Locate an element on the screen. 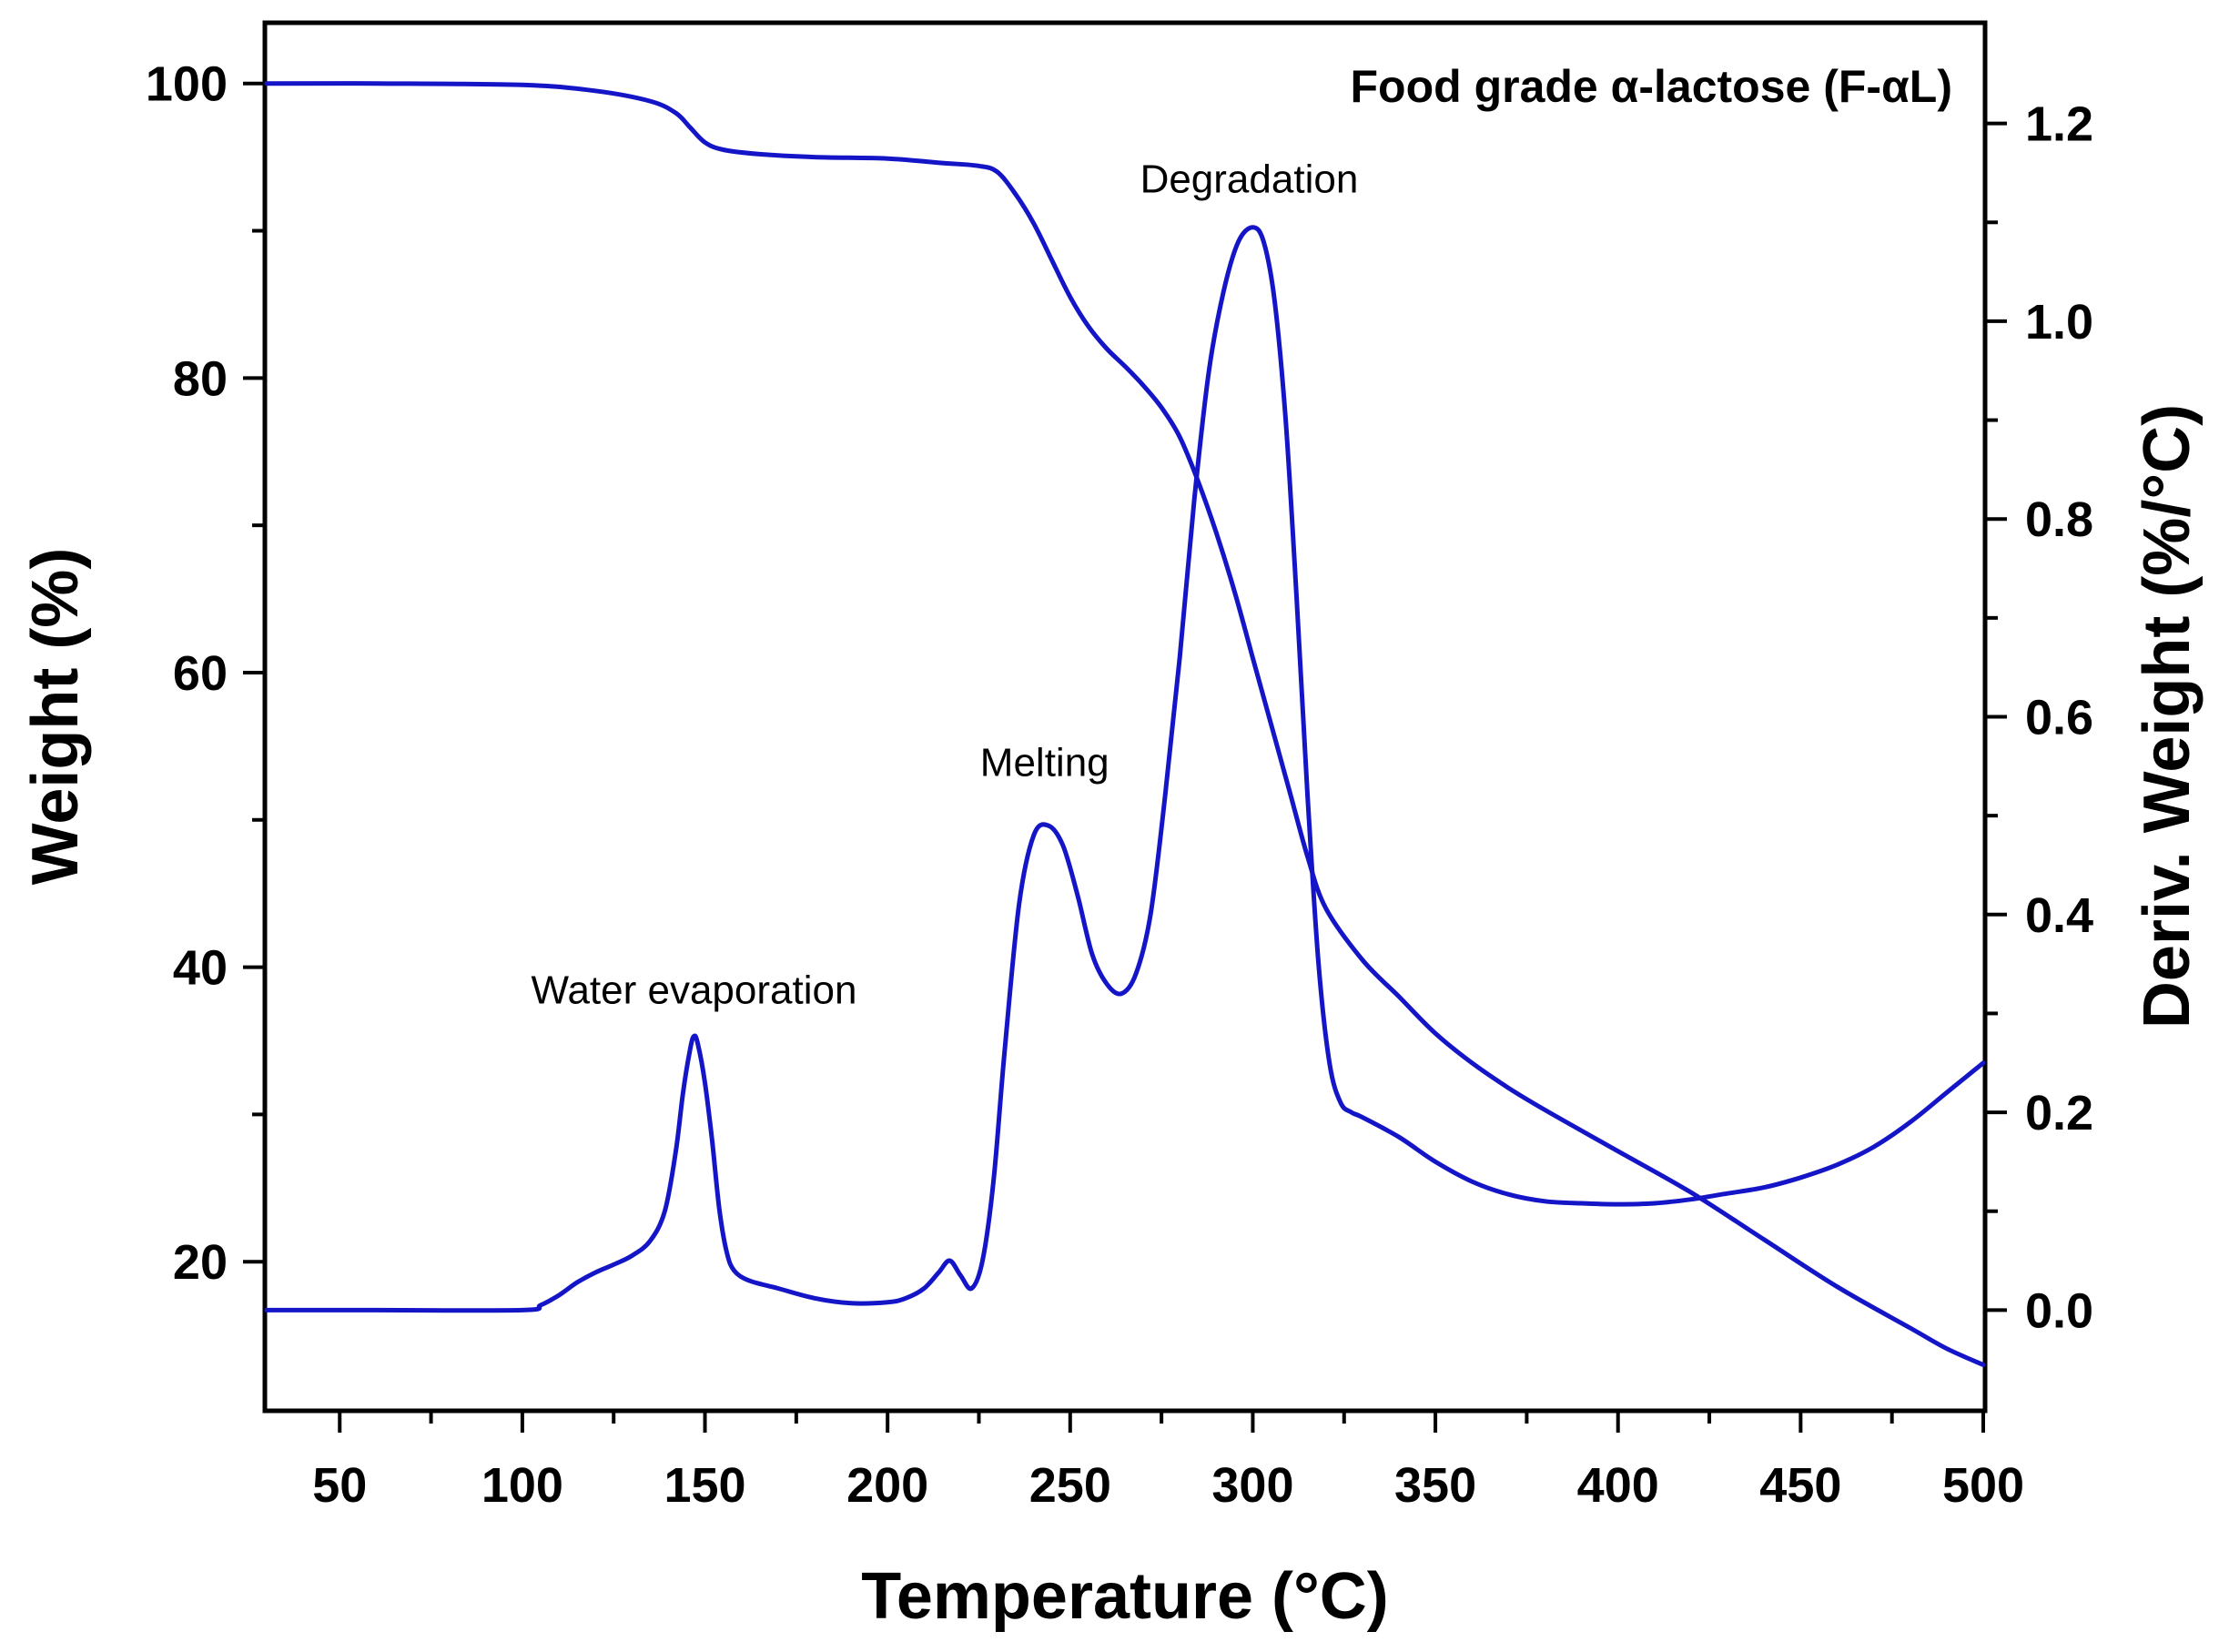  y2-axis-title: Deriv. Weight (%/°C) is located at coordinates (2167, 717).